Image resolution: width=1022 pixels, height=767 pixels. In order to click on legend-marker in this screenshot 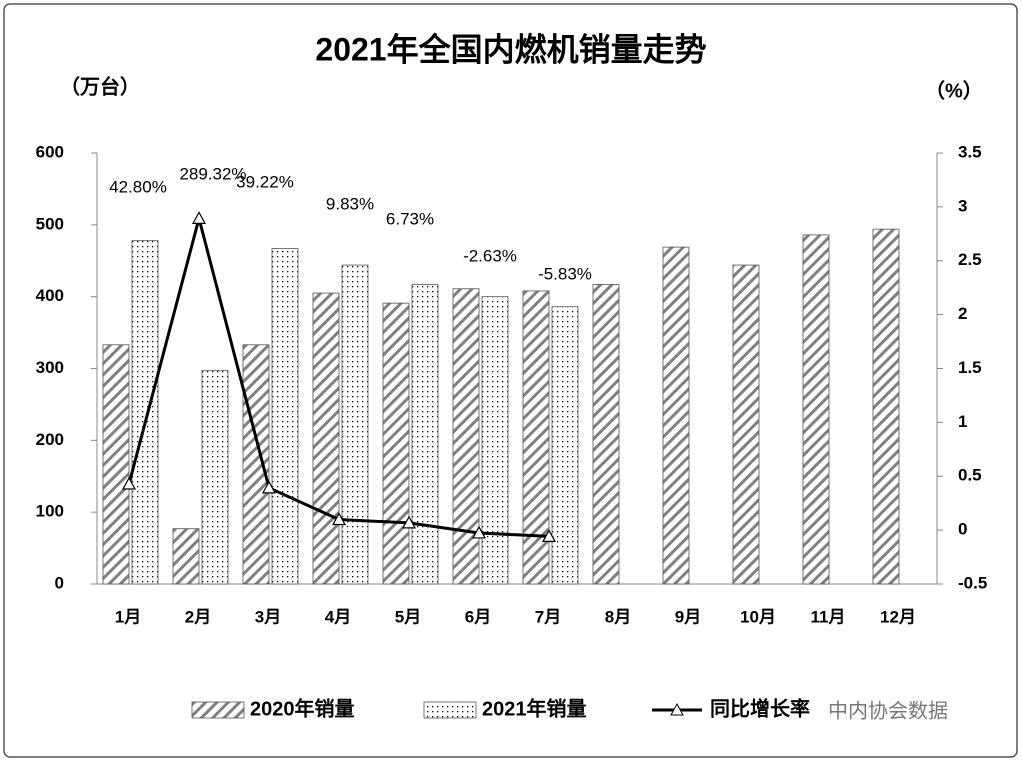, I will do `click(677, 709)`.